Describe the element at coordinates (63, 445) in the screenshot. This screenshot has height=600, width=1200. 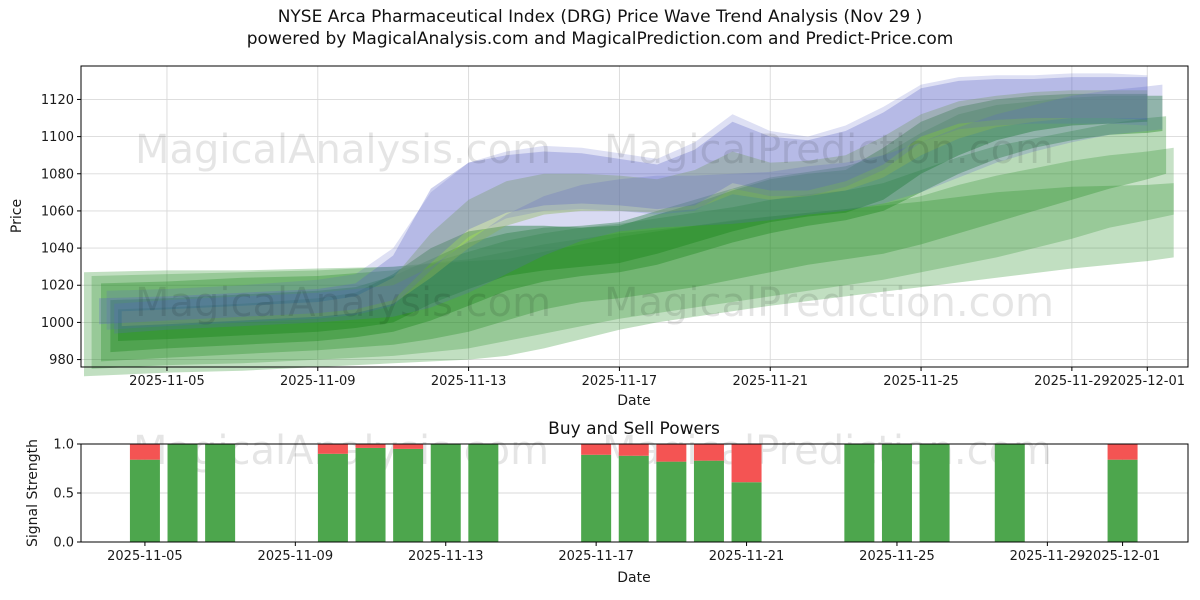
I see `y-tick-label: 1.0` at that location.